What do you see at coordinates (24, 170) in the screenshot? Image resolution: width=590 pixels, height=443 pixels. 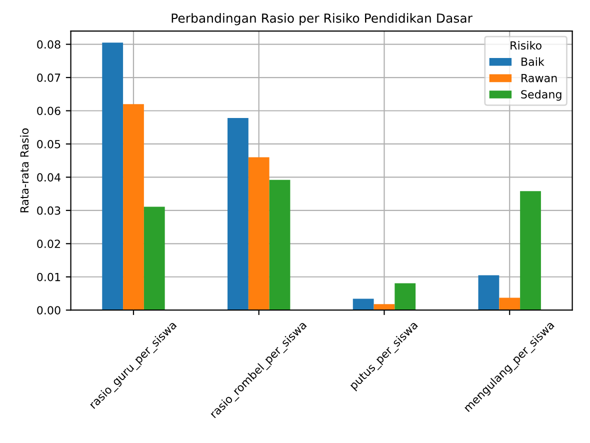 I see `y-axis-title: Rata-rata Rasio` at bounding box center [24, 170].